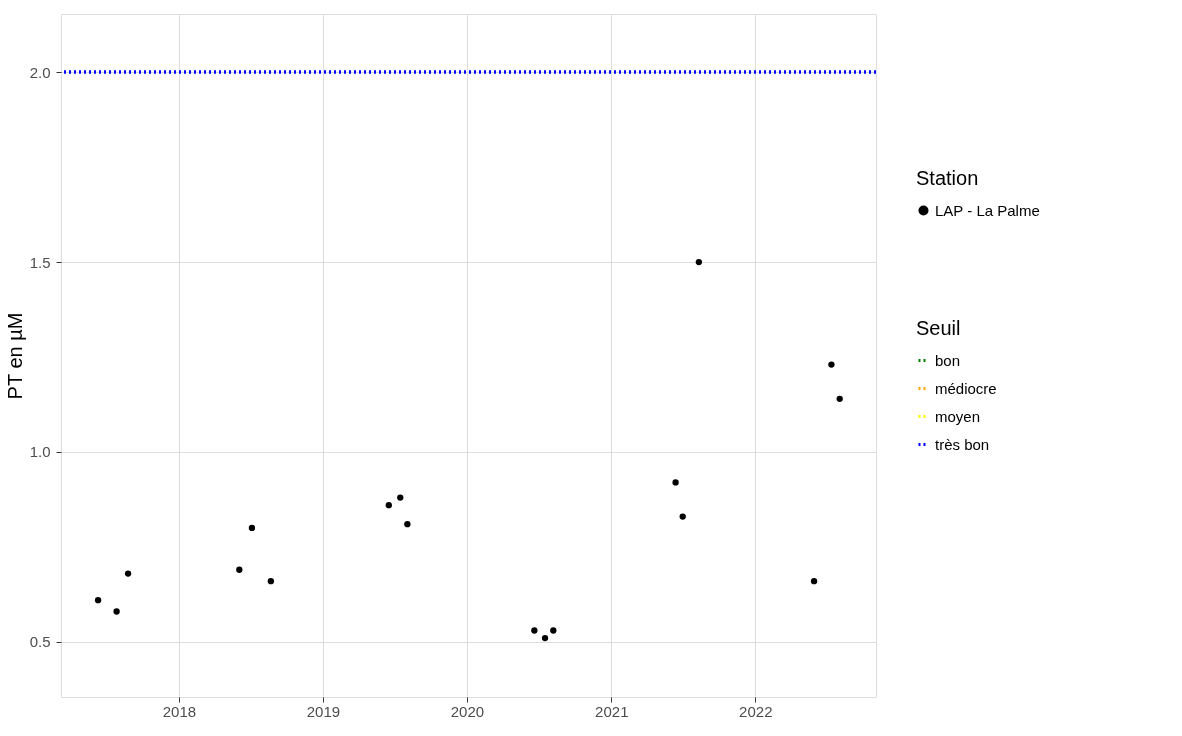 This screenshot has width=1182, height=736. Describe the element at coordinates (14, 356) in the screenshot. I see `y-axis-title: PT en µM` at that location.